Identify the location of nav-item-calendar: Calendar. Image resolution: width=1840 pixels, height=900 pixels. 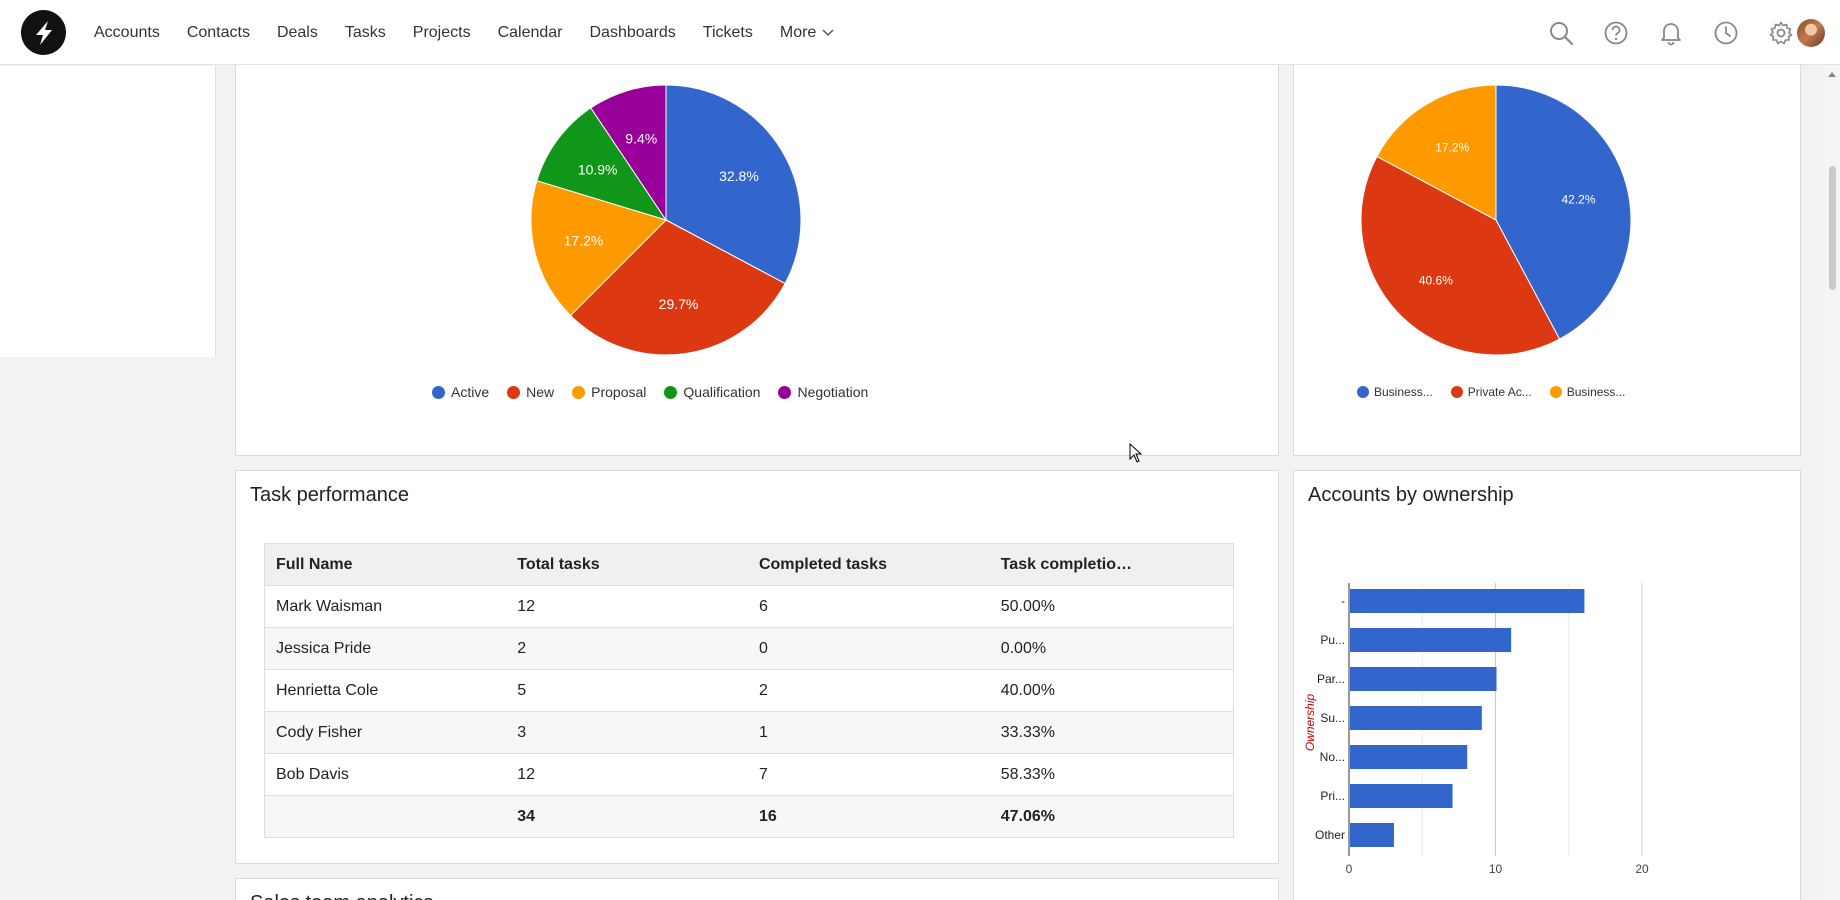
(530, 32).